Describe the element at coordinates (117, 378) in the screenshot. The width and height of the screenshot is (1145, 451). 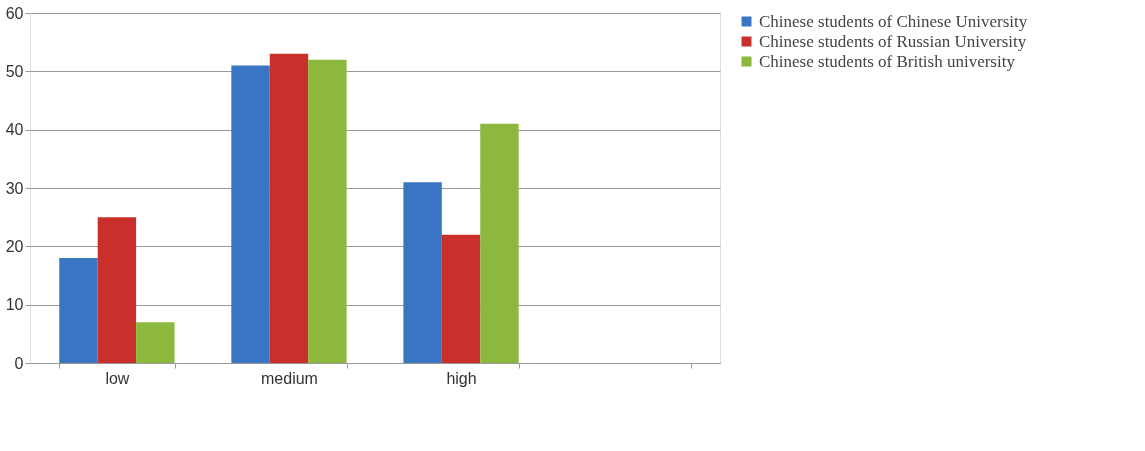
I see `x-tick-label: low` at that location.